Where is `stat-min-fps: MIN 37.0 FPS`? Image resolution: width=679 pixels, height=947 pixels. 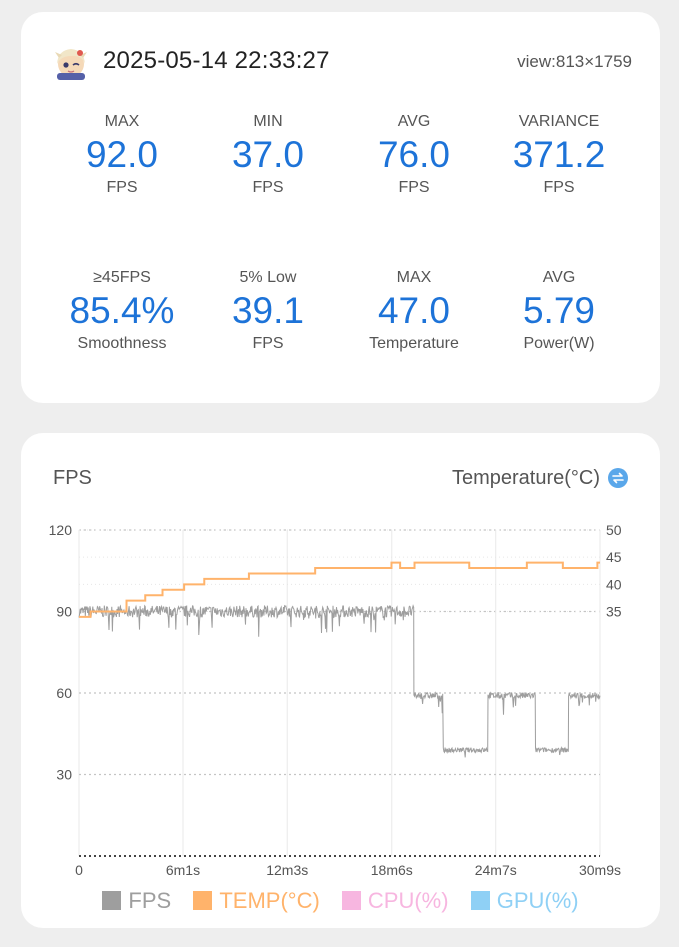 stat-min-fps: MIN 37.0 FPS is located at coordinates (268, 155).